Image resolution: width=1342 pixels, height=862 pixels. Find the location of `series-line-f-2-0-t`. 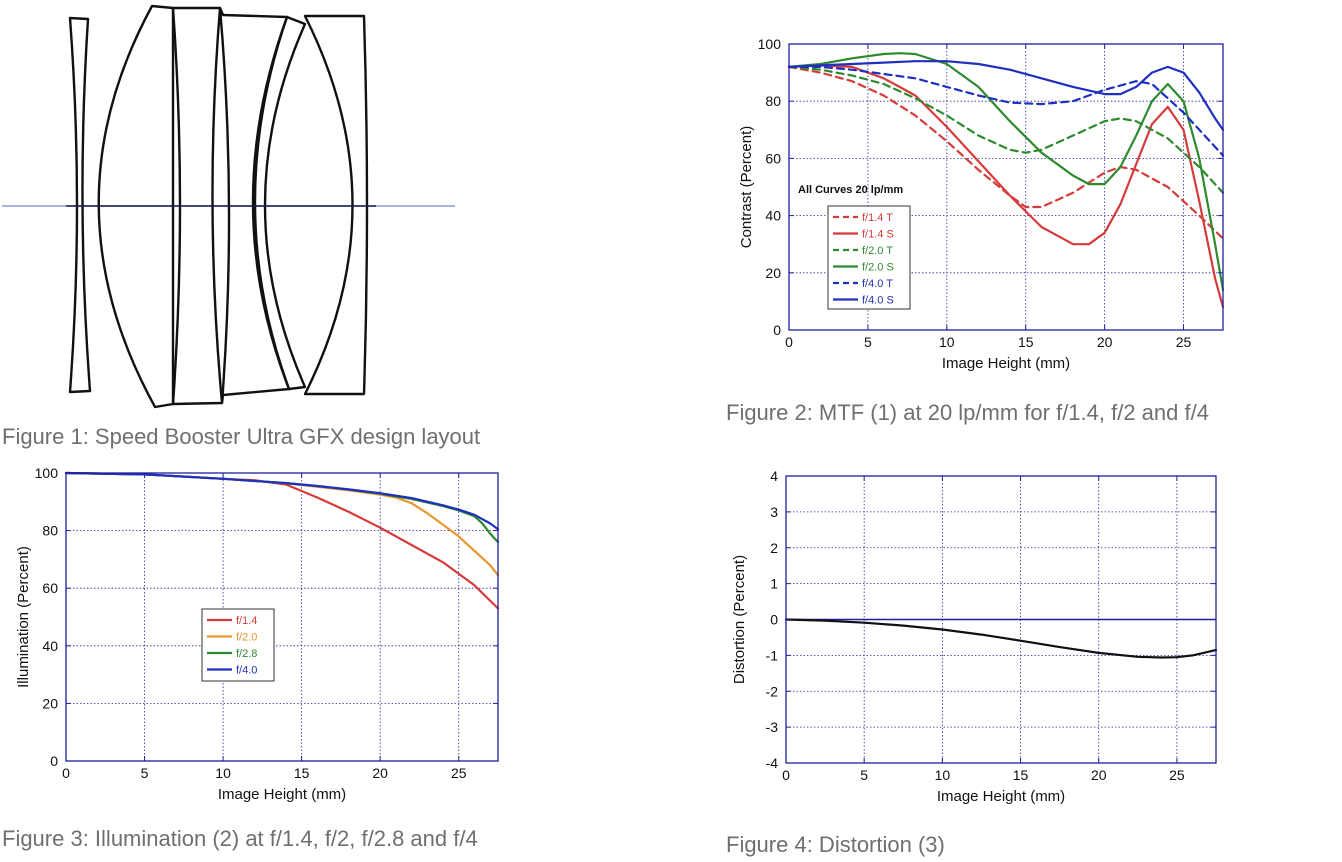

series-line-f-2-0-t is located at coordinates (1006, 129).